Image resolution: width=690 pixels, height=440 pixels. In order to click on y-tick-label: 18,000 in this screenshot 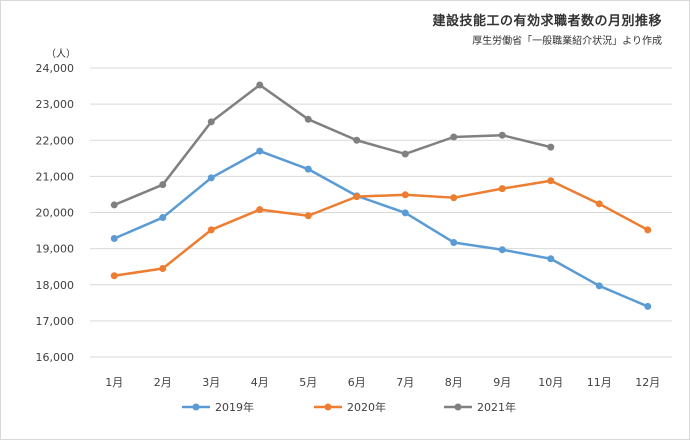, I will do `click(55, 285)`.